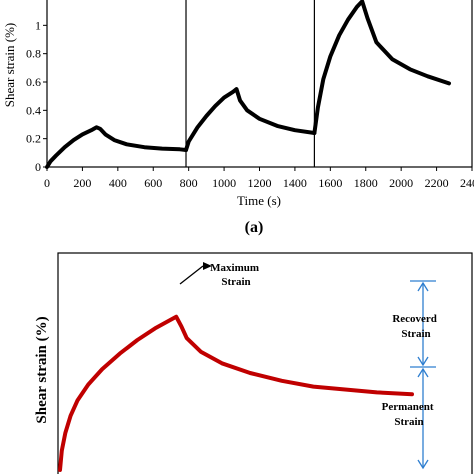  What do you see at coordinates (330, 183) in the screenshot?
I see `x-tick-label: 1600` at bounding box center [330, 183].